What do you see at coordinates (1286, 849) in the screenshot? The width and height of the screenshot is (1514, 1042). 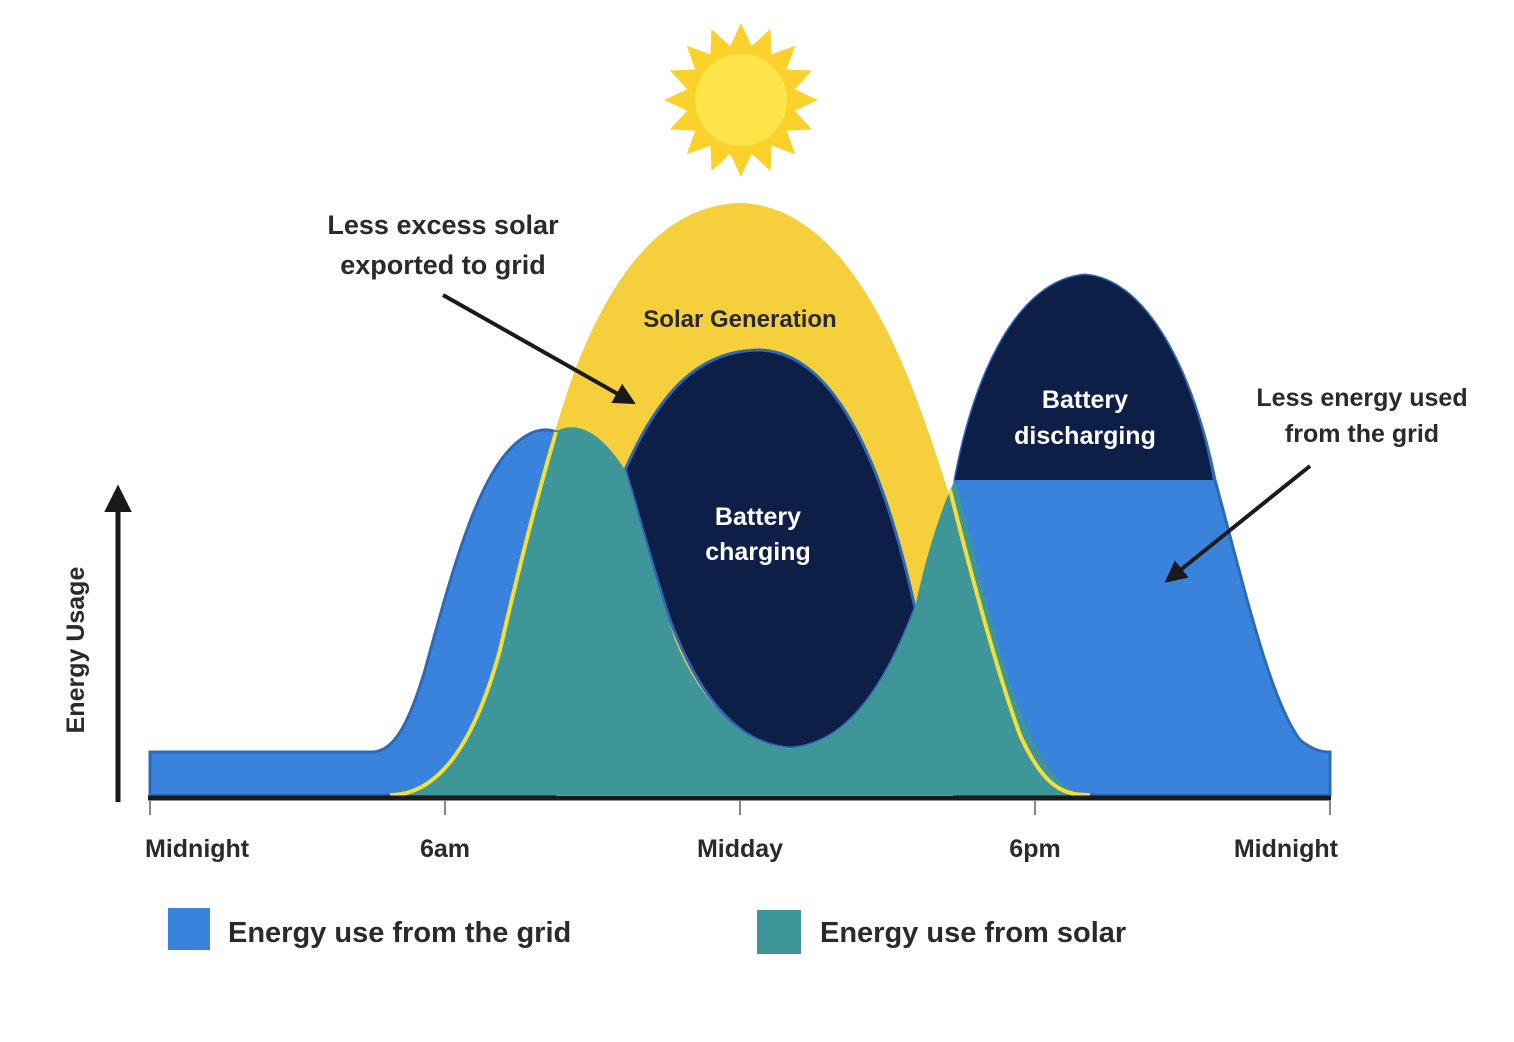 I see `x-tick-label-midnight-end: Midnight` at bounding box center [1286, 849].